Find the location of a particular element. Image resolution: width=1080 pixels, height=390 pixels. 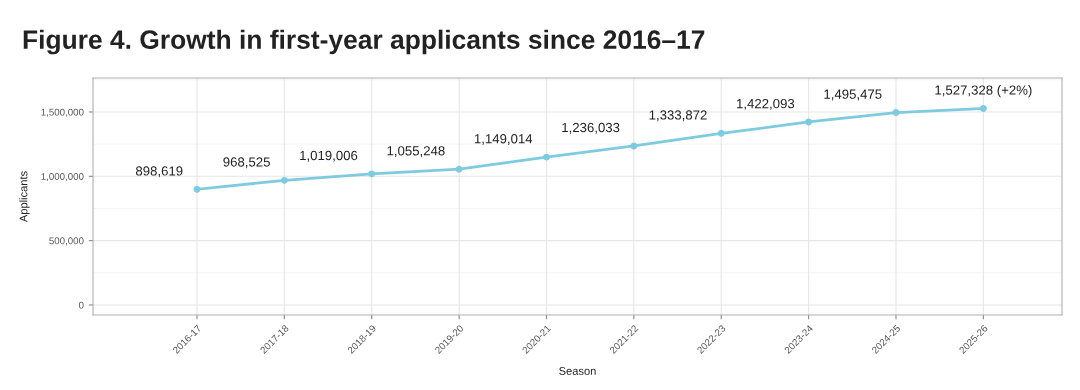

data-label: 1,333,872 is located at coordinates (678, 116).